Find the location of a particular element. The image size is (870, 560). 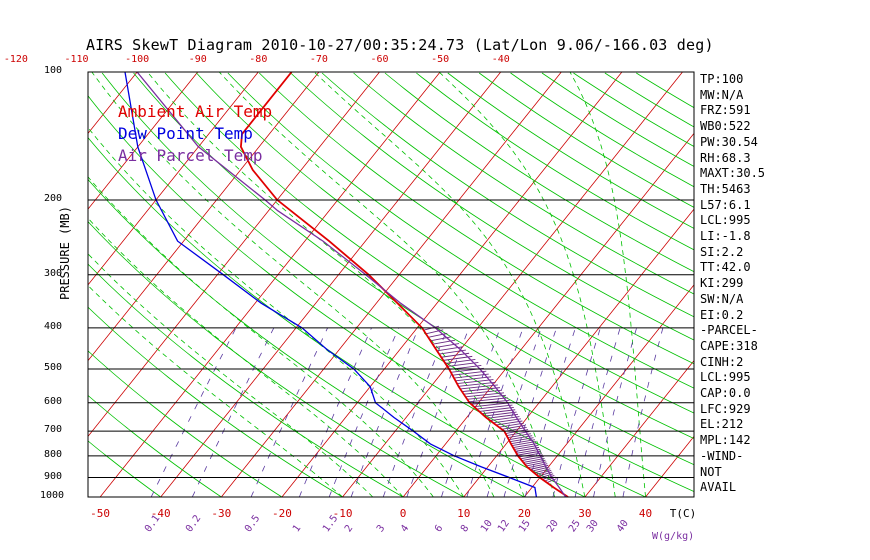

legend-dew-point-temp: Dew Point Temp is located at coordinates (185, 133).